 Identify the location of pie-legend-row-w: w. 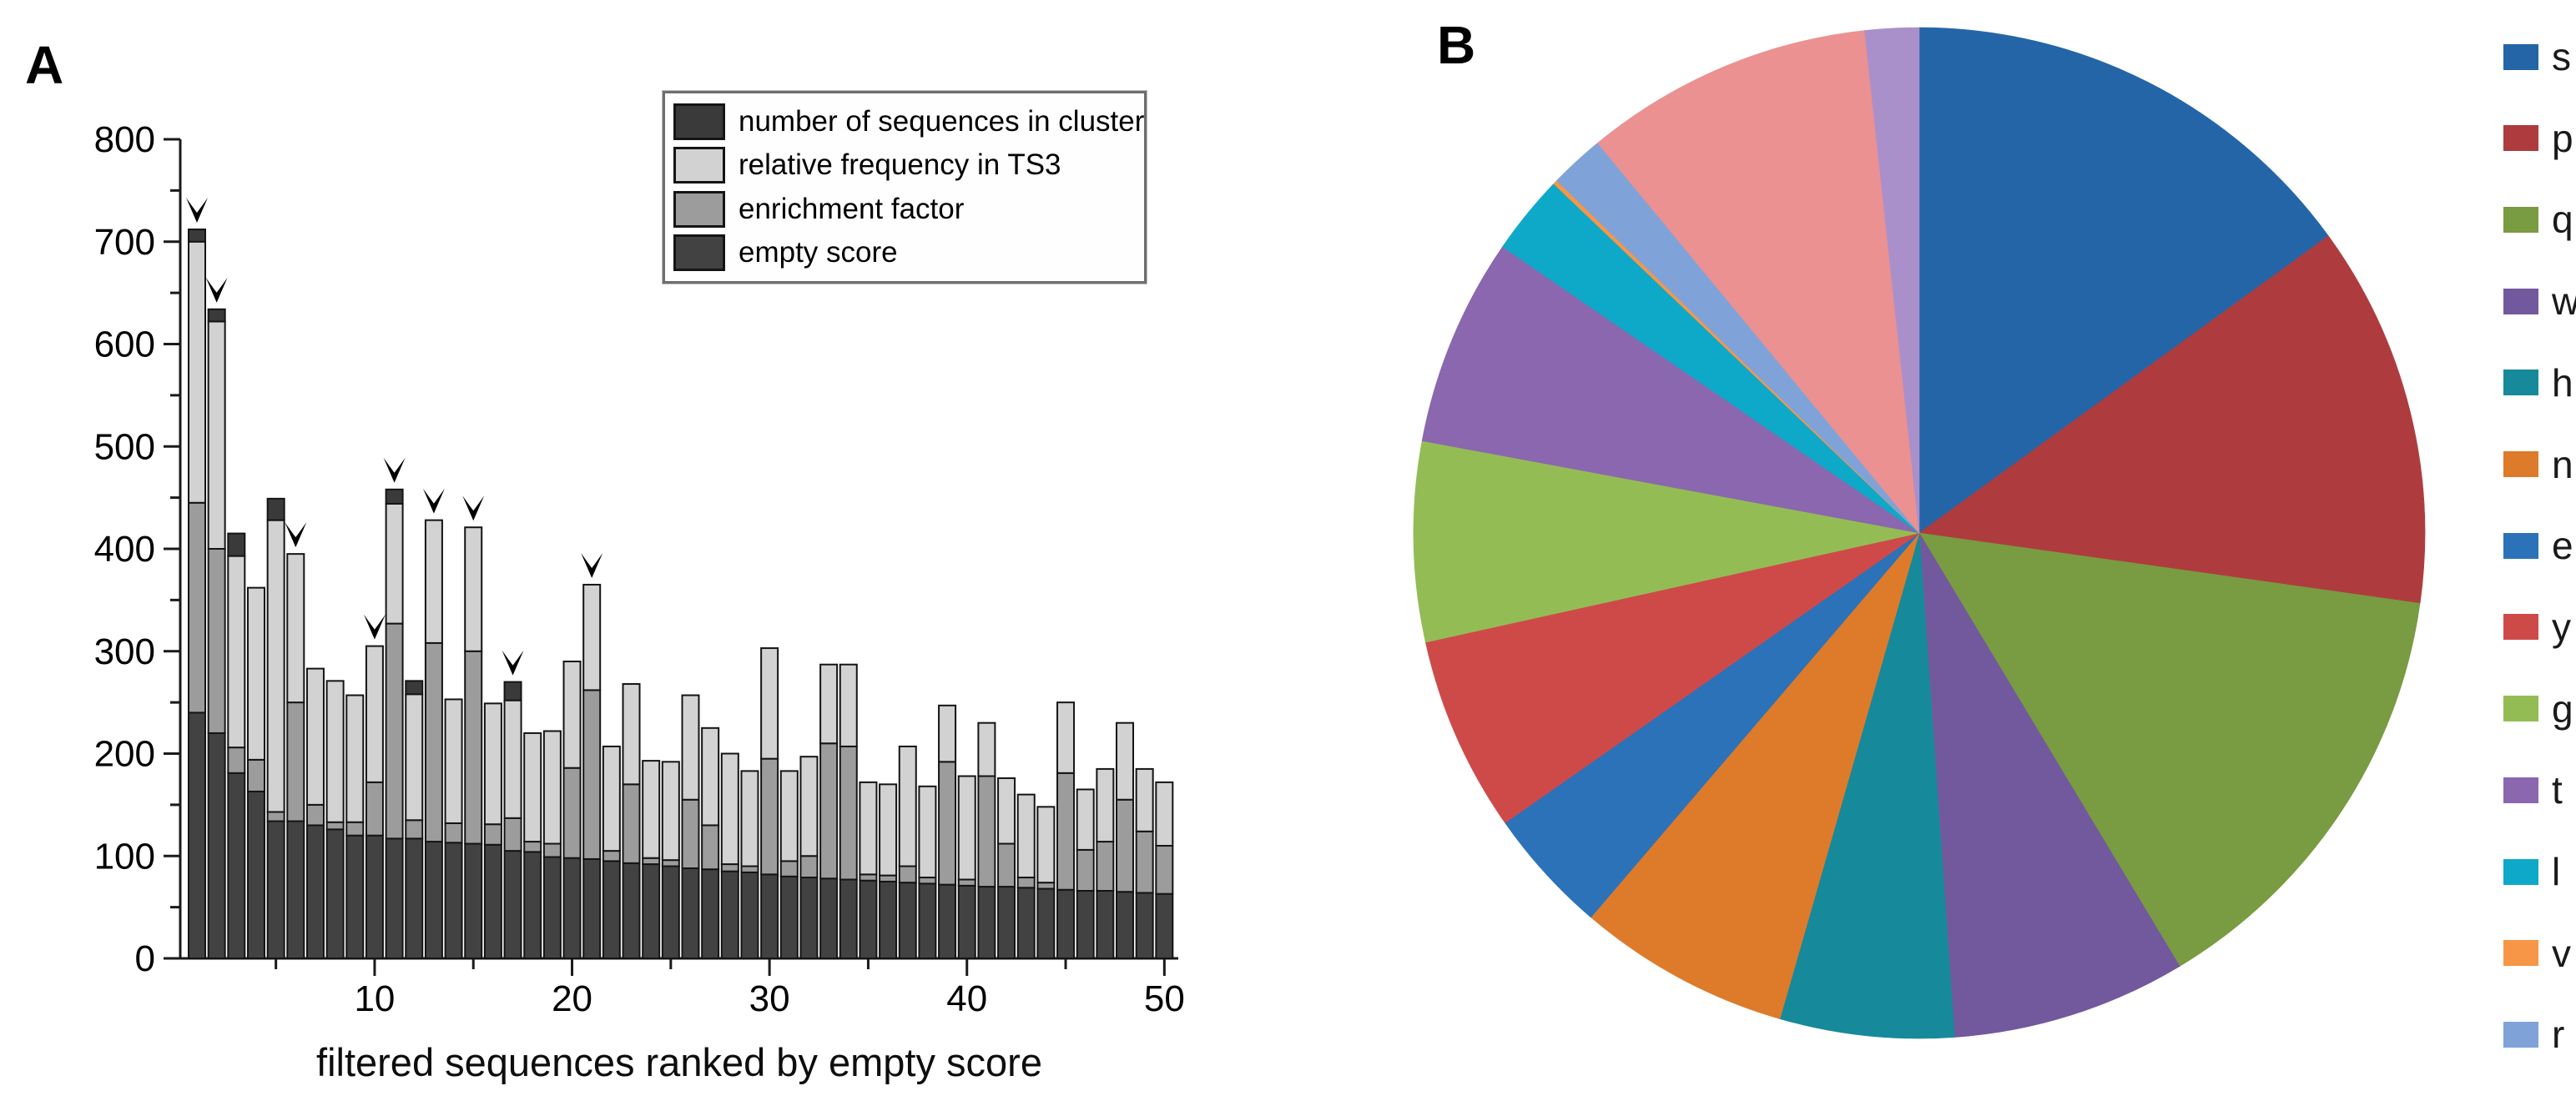
(2539, 301).